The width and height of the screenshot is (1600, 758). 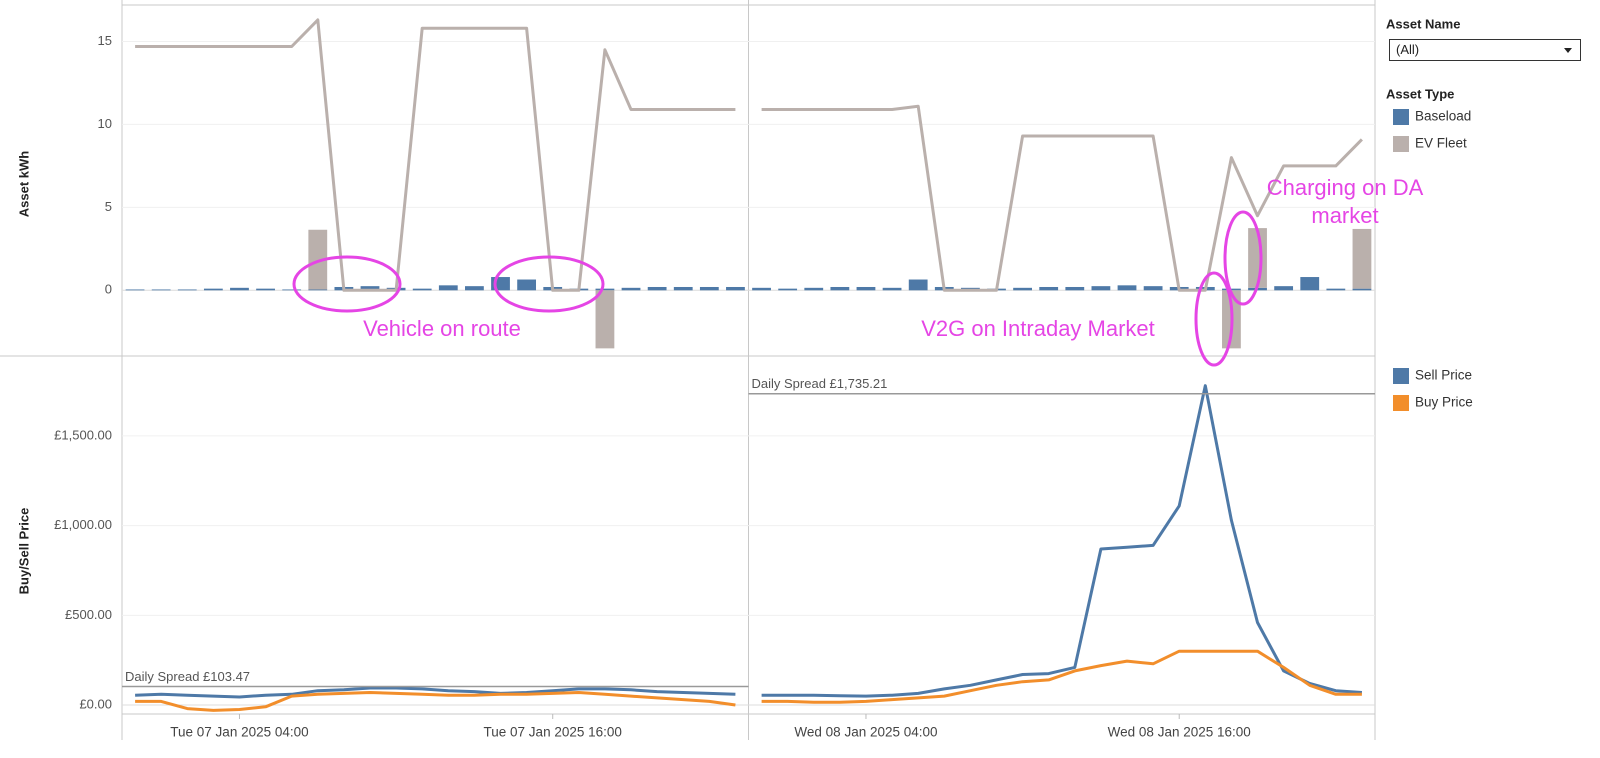 What do you see at coordinates (865, 732) in the screenshot?
I see `x-tick-label: Wed 08 Jan 2025 04:00` at bounding box center [865, 732].